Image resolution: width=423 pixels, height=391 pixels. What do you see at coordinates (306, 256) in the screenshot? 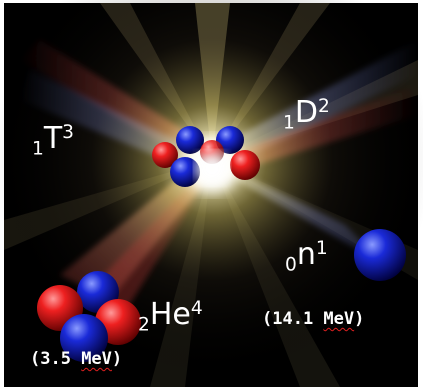
I see `neutron-label: 0n1` at bounding box center [306, 256].